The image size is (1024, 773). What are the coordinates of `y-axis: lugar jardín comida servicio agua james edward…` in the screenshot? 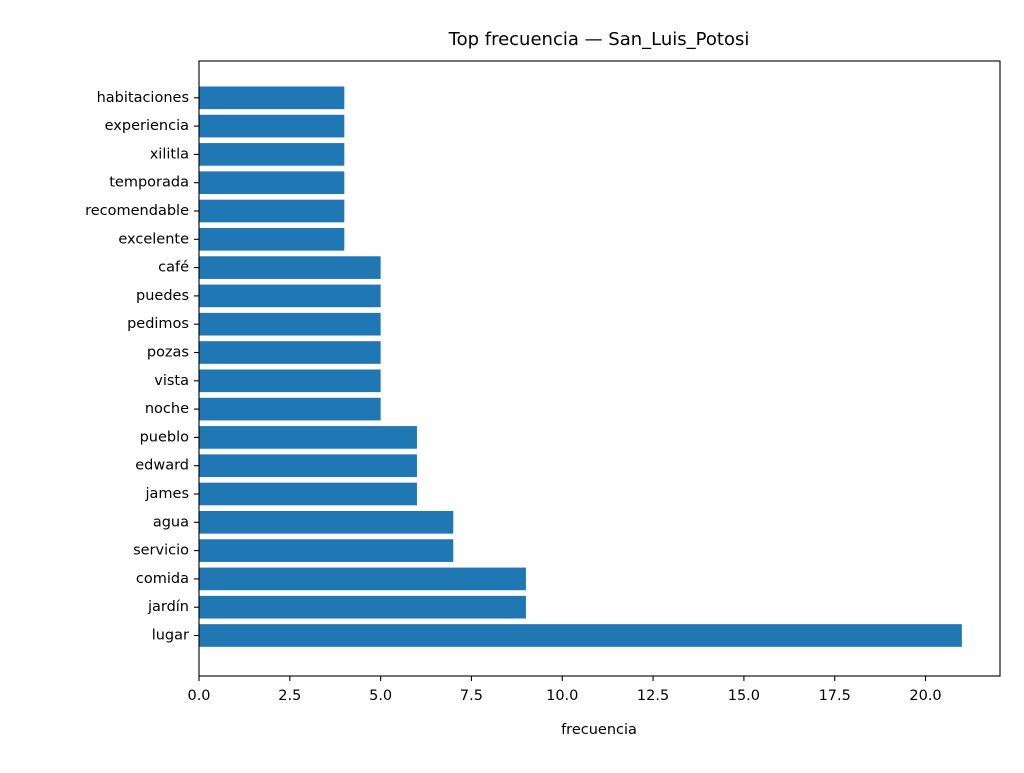 It's located at (142, 367).